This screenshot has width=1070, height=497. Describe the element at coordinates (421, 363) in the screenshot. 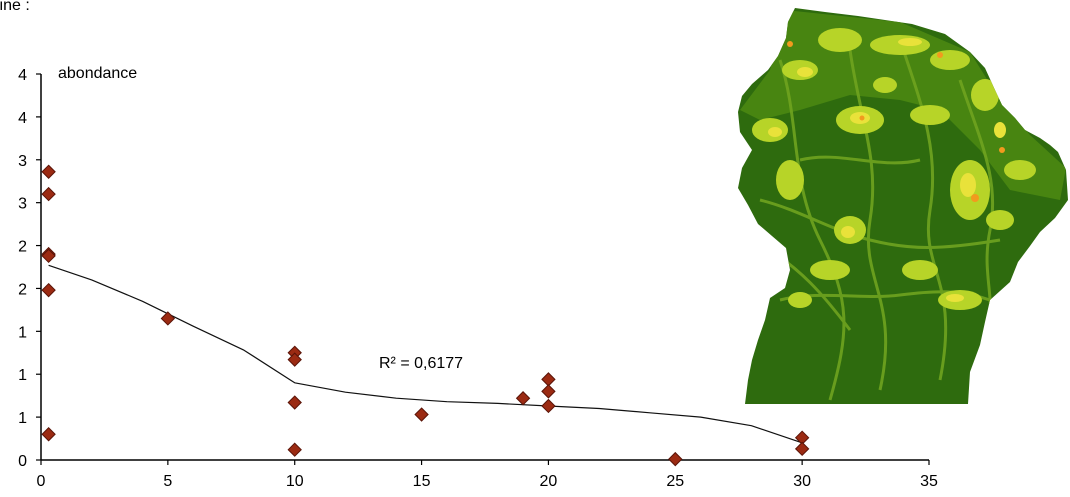

I see `r-squared-label: R² = 0,6177` at that location.